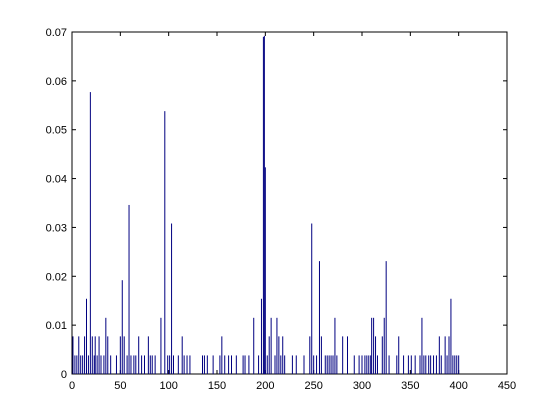  What do you see at coordinates (265, 386) in the screenshot?
I see `x-tick-label: 200` at bounding box center [265, 386].